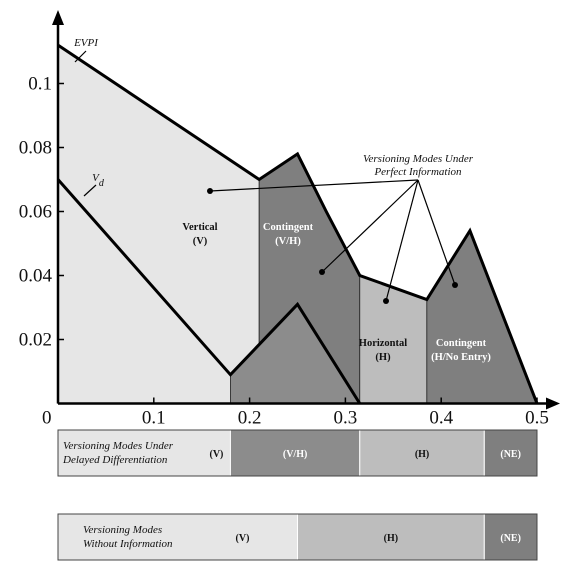 The height and width of the screenshot is (570, 576). I want to click on vd-leader, so click(90, 190).